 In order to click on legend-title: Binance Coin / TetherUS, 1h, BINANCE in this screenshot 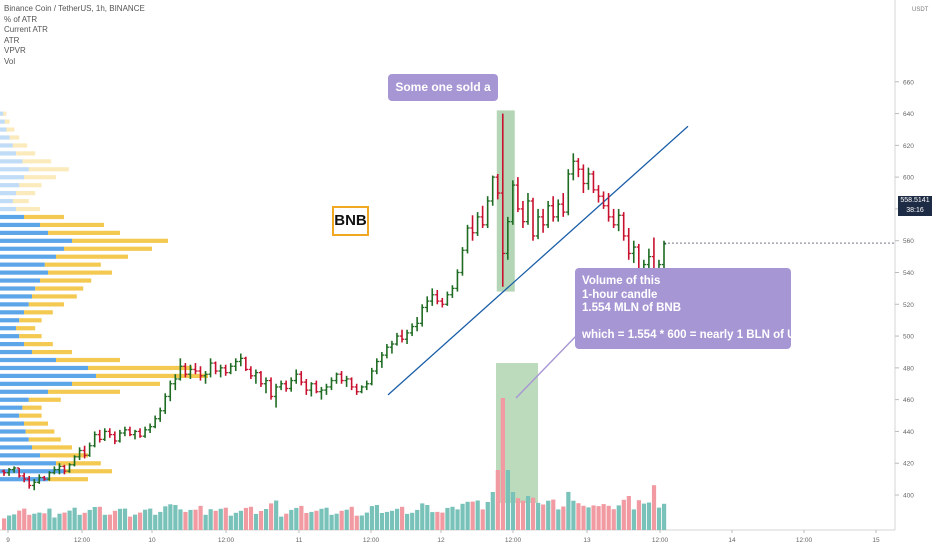, I will do `click(74, 8)`.